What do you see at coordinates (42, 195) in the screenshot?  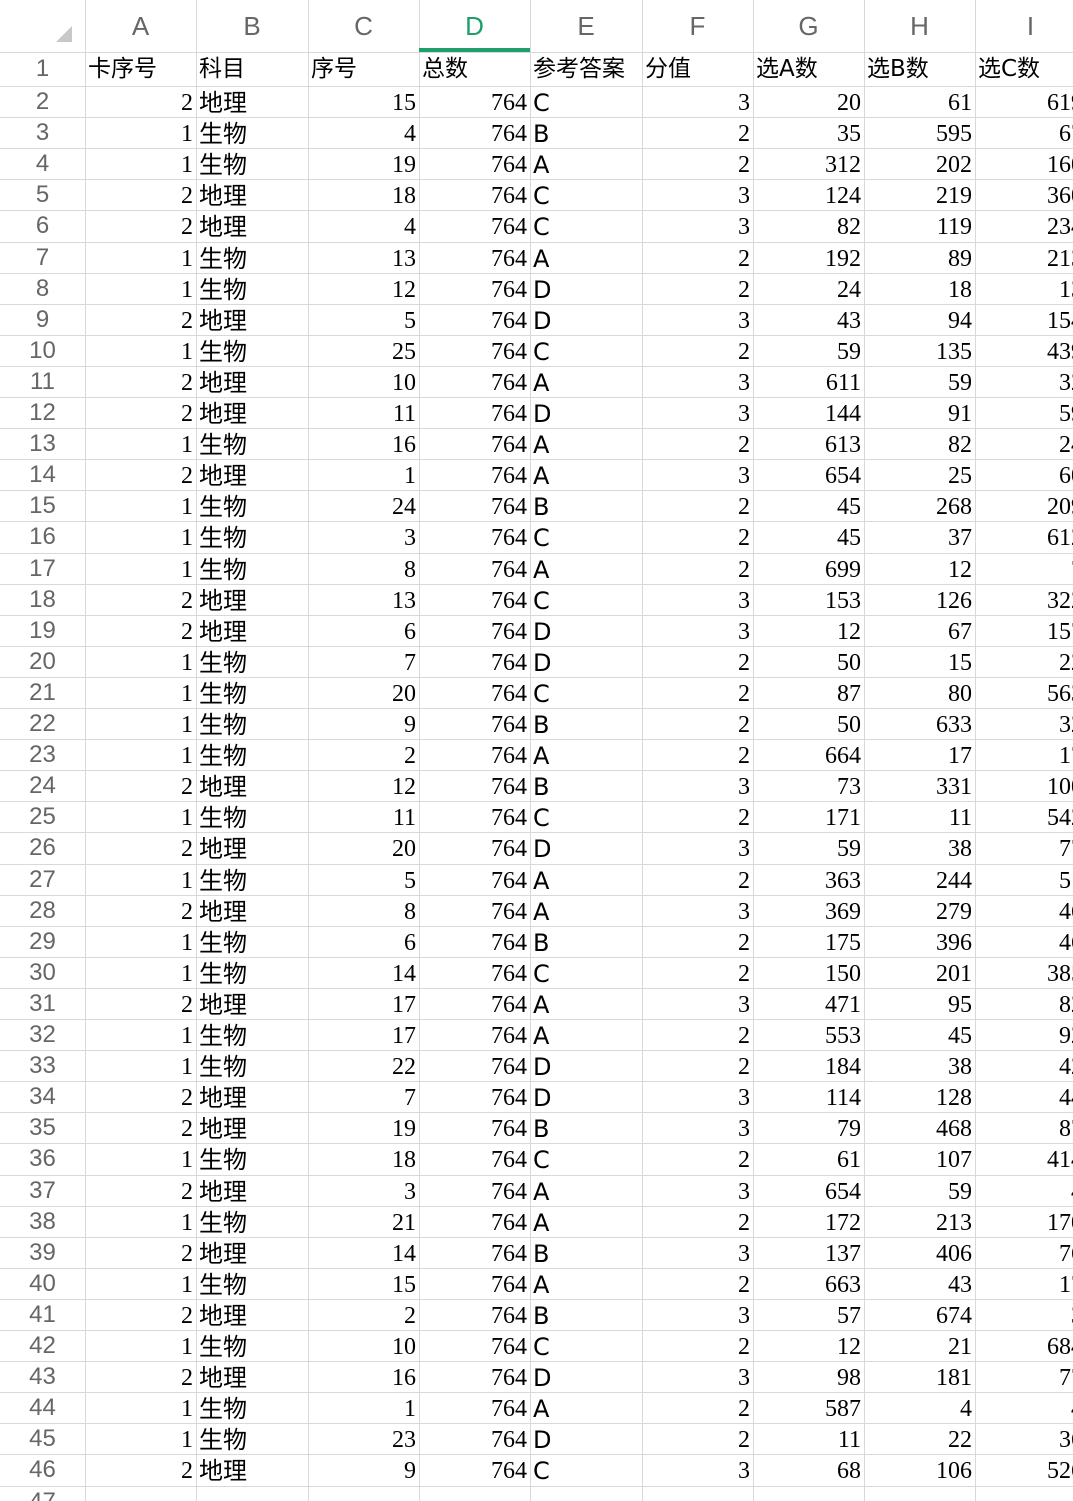 I see `row-header: 5` at bounding box center [42, 195].